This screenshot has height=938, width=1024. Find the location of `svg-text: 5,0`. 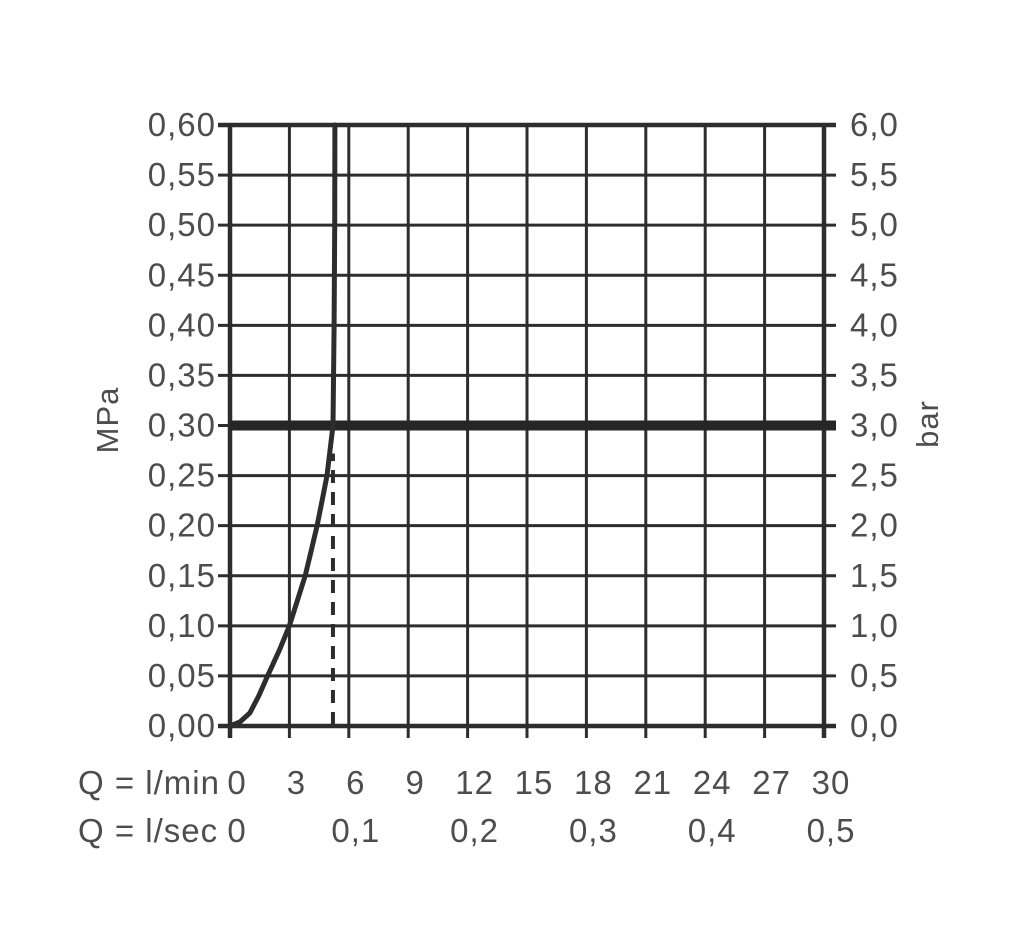

svg-text: 5,0 is located at coordinates (874, 224).